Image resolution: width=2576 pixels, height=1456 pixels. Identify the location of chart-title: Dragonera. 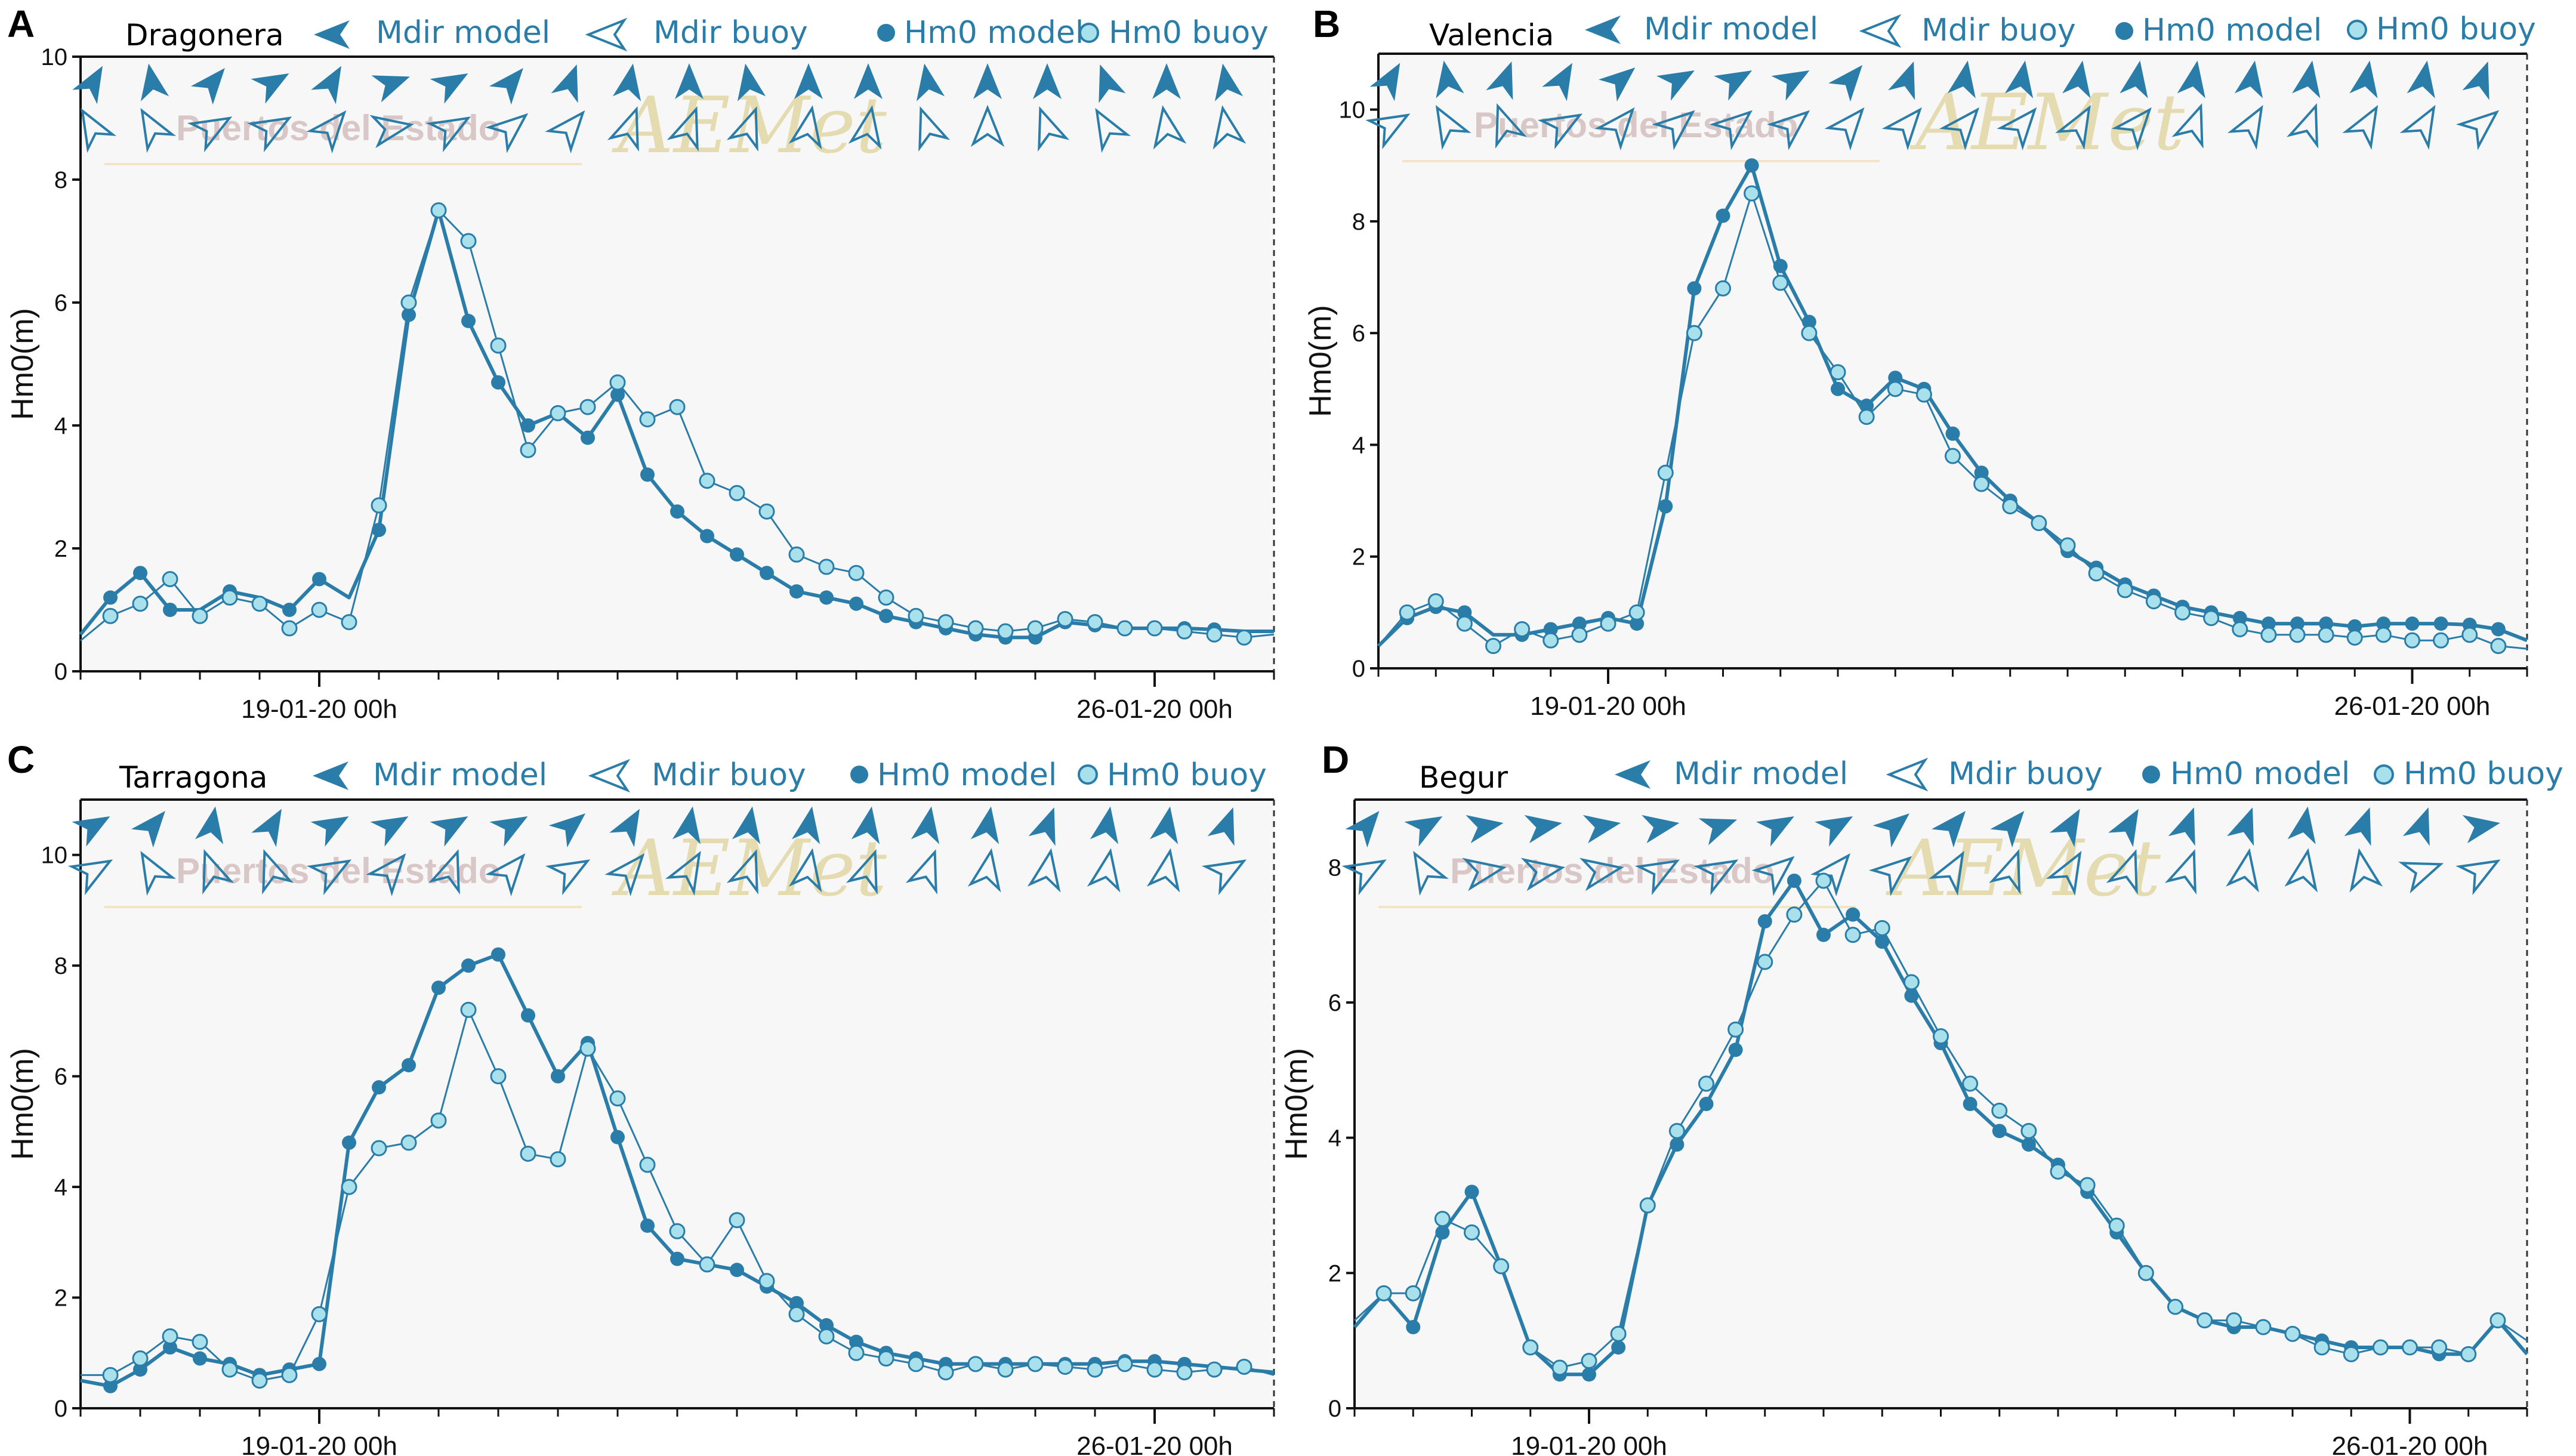
(204, 35).